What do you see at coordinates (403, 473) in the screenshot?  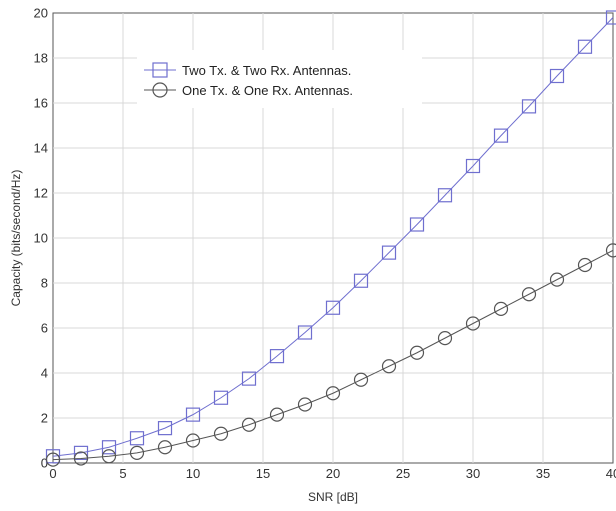 I see `x-tick-label: 25` at bounding box center [403, 473].